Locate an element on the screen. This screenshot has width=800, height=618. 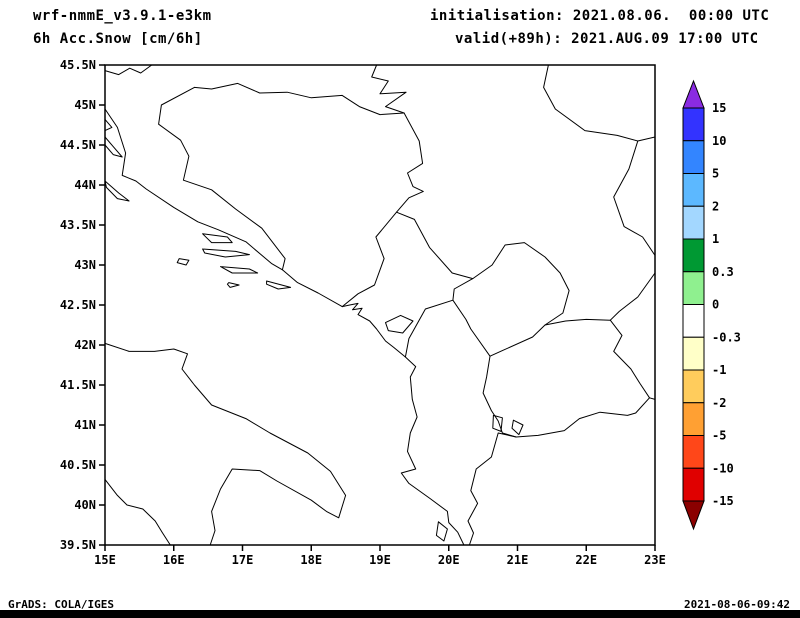
lake-ohrid is located at coordinates (497, 423).